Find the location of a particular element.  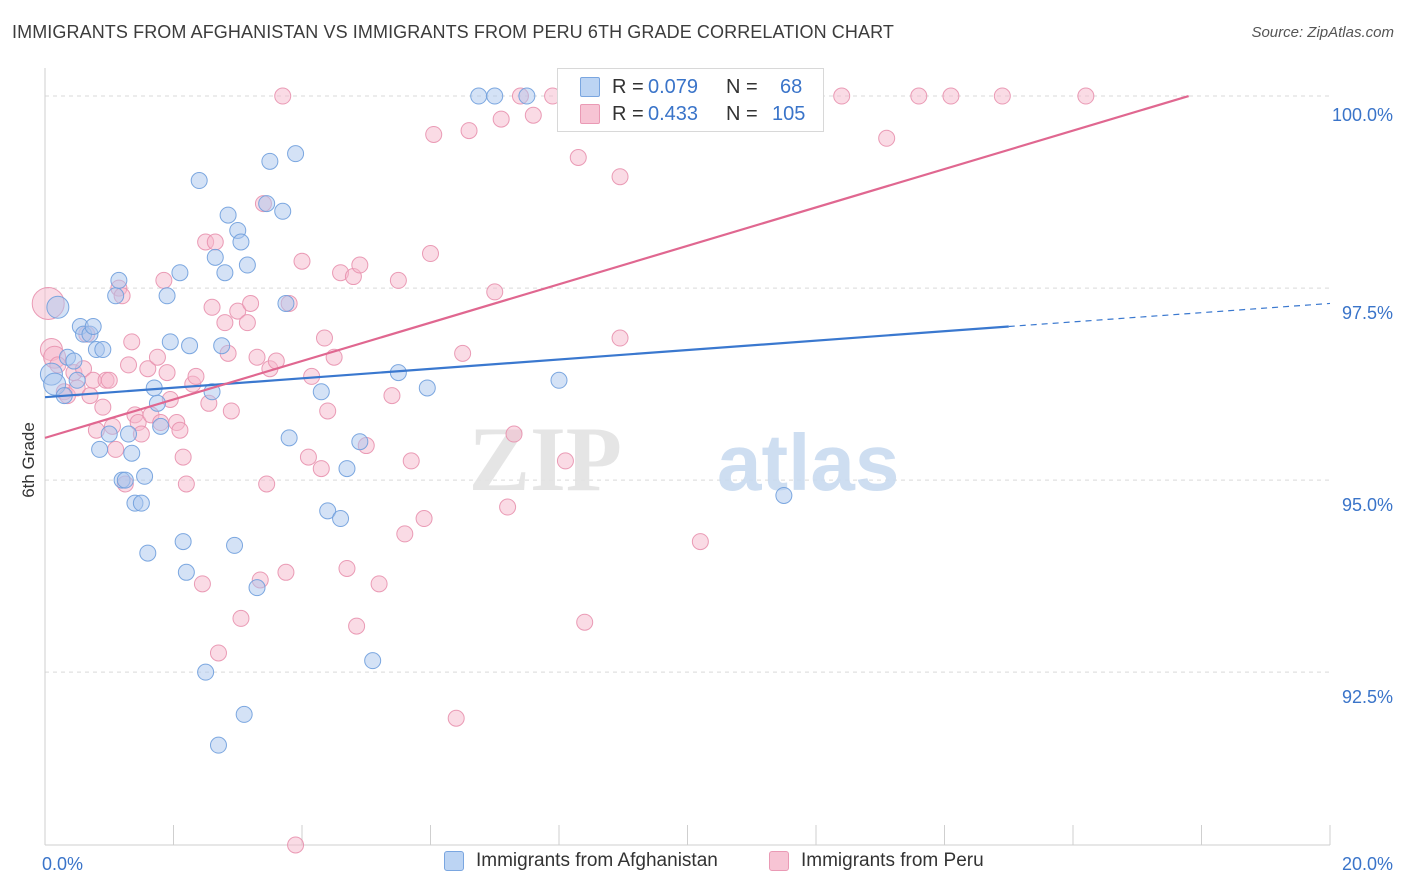

afghanistan-legend-swatch is located at coordinates (454, 861).